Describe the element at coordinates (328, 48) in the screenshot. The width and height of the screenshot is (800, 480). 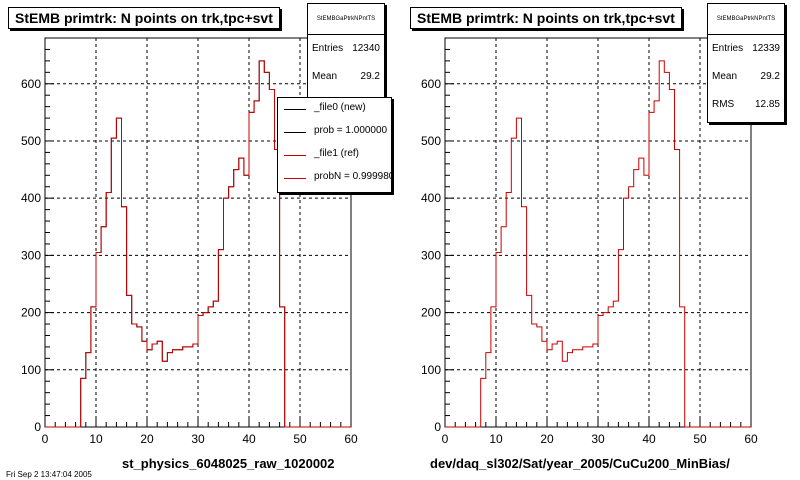
I see `left-stats-entries-label: Entries` at that location.